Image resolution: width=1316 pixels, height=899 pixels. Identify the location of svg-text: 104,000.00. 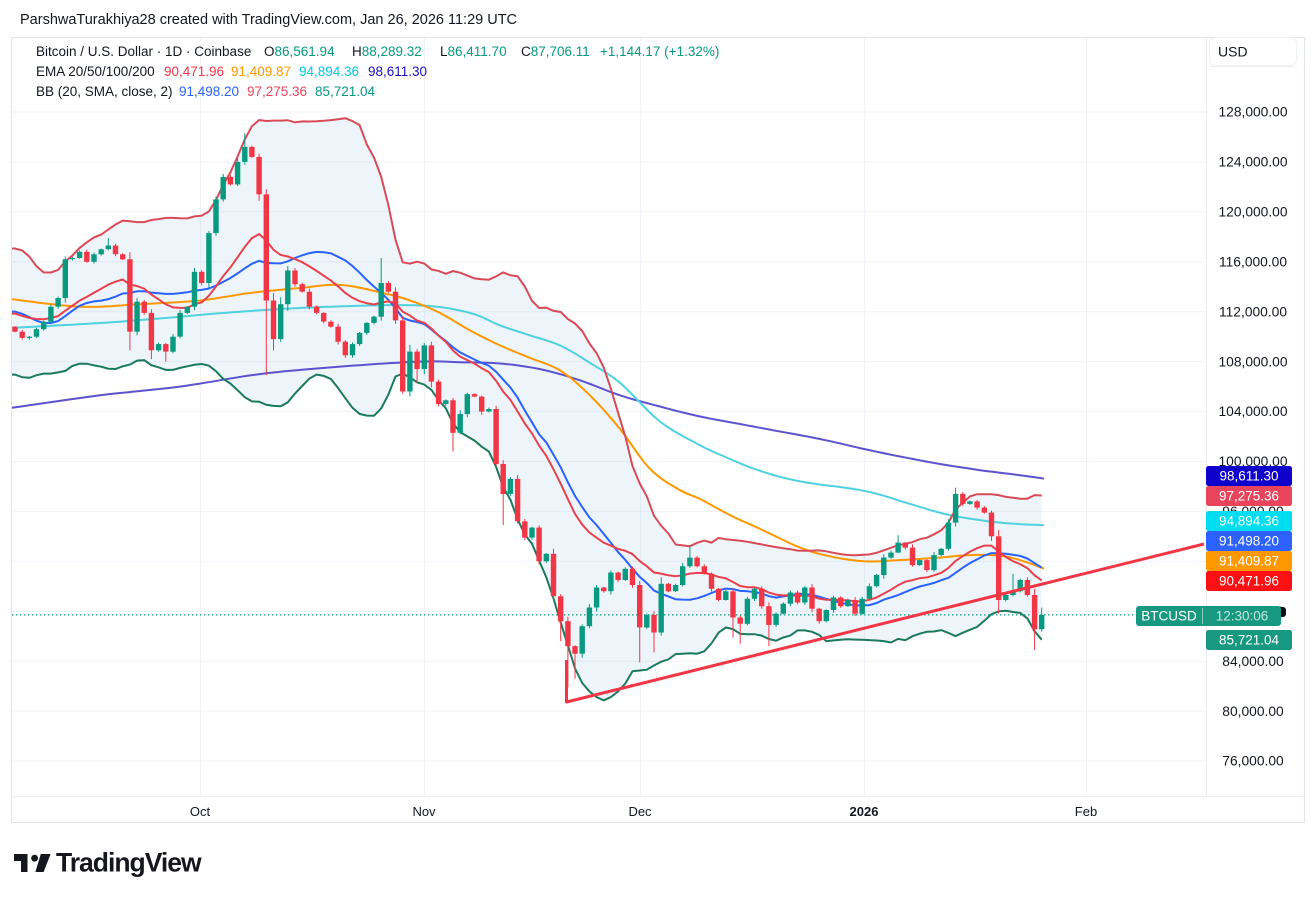
(1252, 411).